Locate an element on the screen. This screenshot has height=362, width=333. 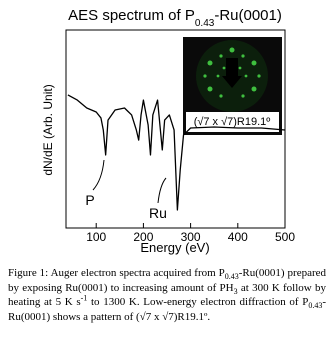
electron-gun-shadow is located at coordinates (232, 73).